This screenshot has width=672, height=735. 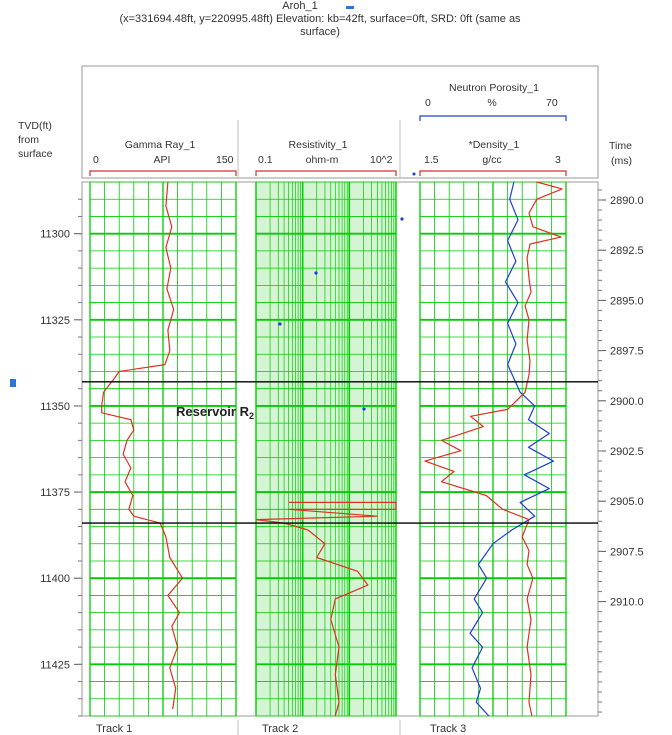 What do you see at coordinates (552, 103) in the screenshot?
I see `neutron-max: 70` at bounding box center [552, 103].